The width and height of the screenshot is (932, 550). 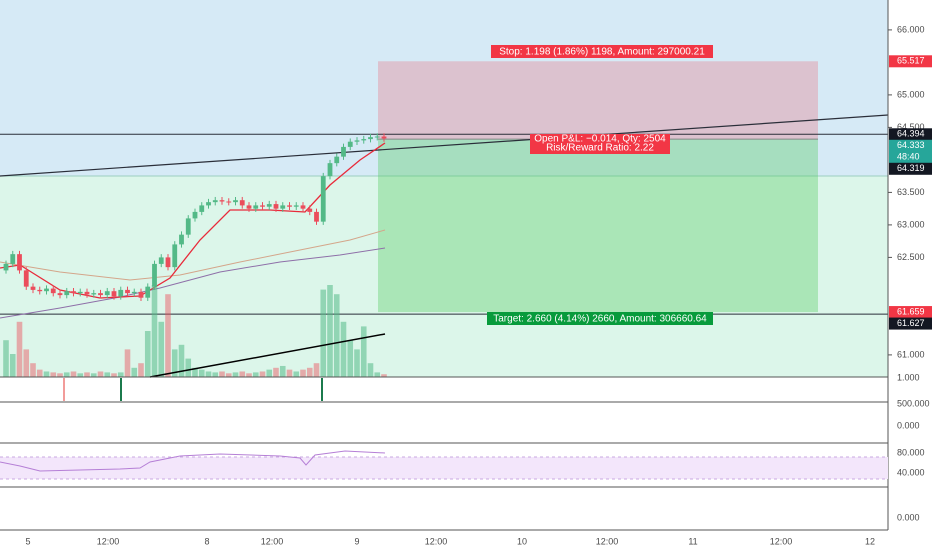 I want to click on price-tag-label: 61.627, so click(x=911, y=323).